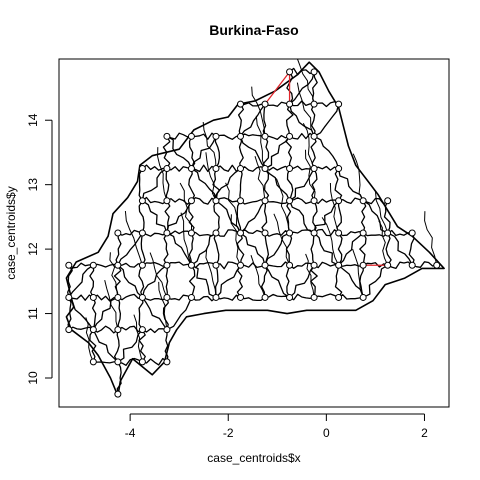  What do you see at coordinates (276, 426) in the screenshot?
I see `x-axis: -4 -2 0 2` at bounding box center [276, 426].